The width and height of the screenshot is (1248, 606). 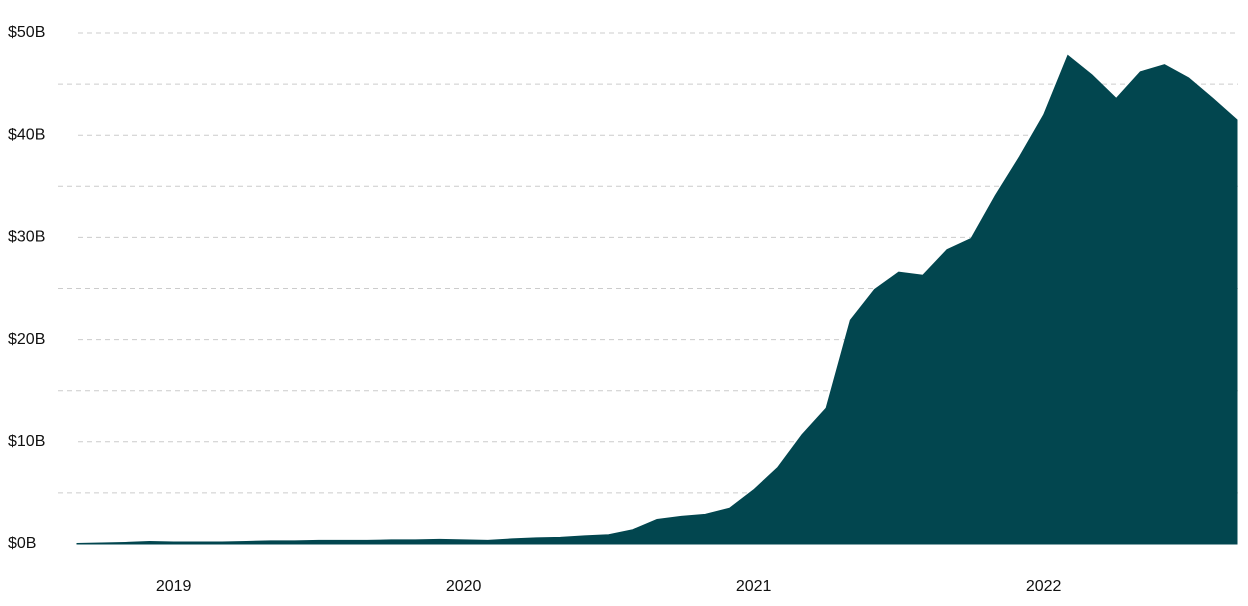 What do you see at coordinates (22, 543) in the screenshot?
I see `y-tick-label: $0B` at bounding box center [22, 543].